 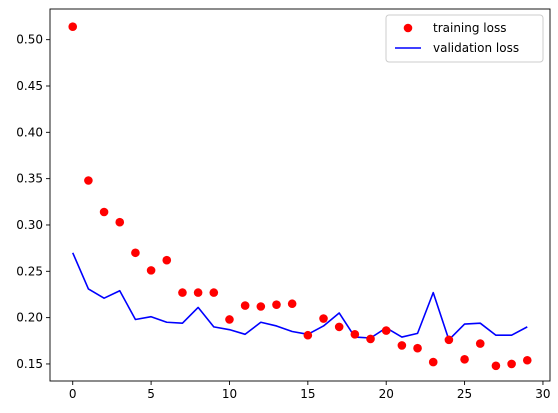 I want to click on x-tick-label: 15, so click(x=307, y=394).